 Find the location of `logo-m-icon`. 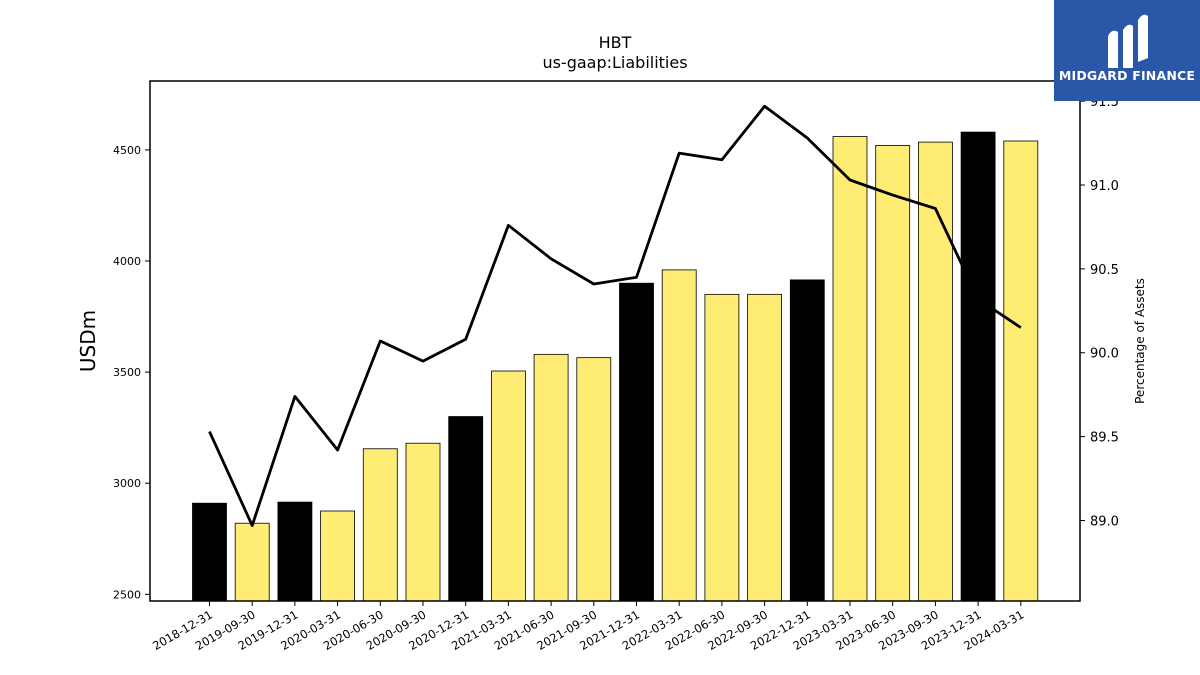

logo-m-icon is located at coordinates (1128, 41).